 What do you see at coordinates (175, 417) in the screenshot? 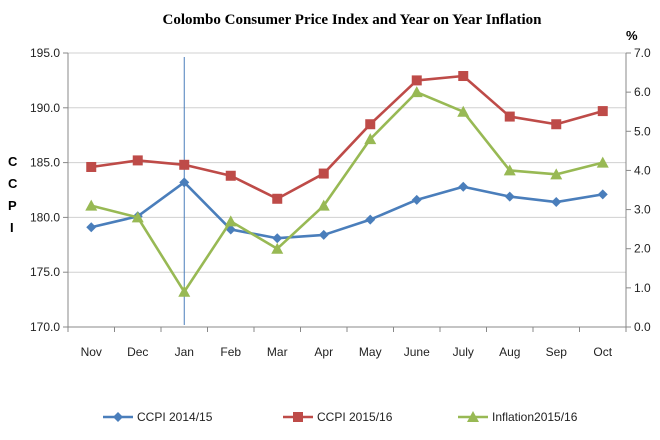
I see `legend-label: CCPI 2014/15` at bounding box center [175, 417].